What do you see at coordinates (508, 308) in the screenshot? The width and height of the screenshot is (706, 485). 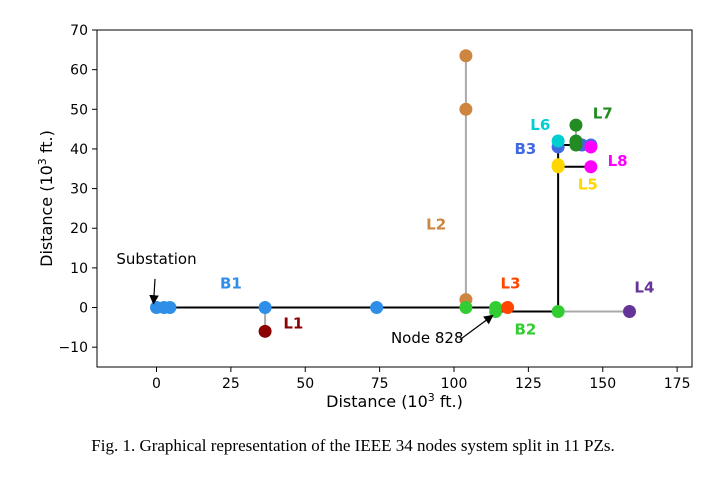 I see `node-marker-l3` at bounding box center [508, 308].